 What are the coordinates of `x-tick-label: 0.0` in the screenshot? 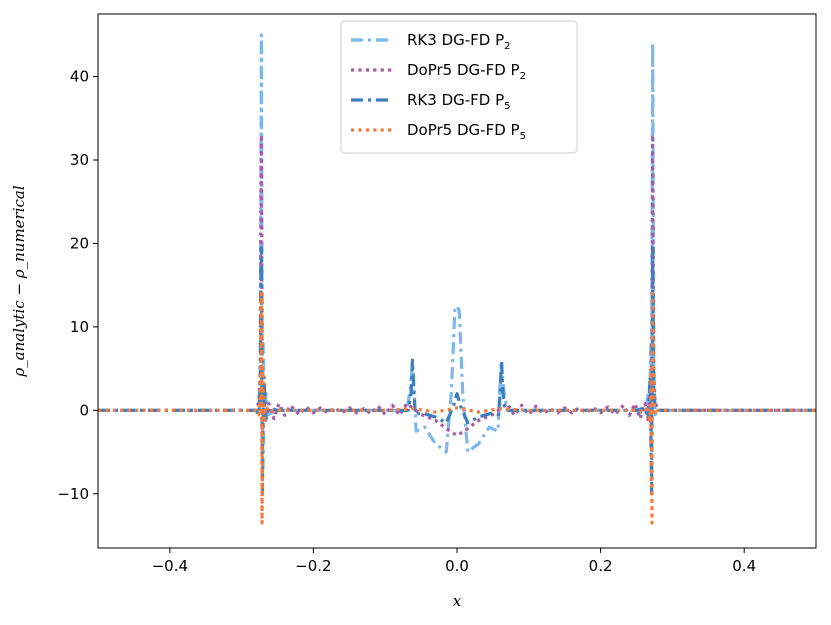 It's located at (457, 566).